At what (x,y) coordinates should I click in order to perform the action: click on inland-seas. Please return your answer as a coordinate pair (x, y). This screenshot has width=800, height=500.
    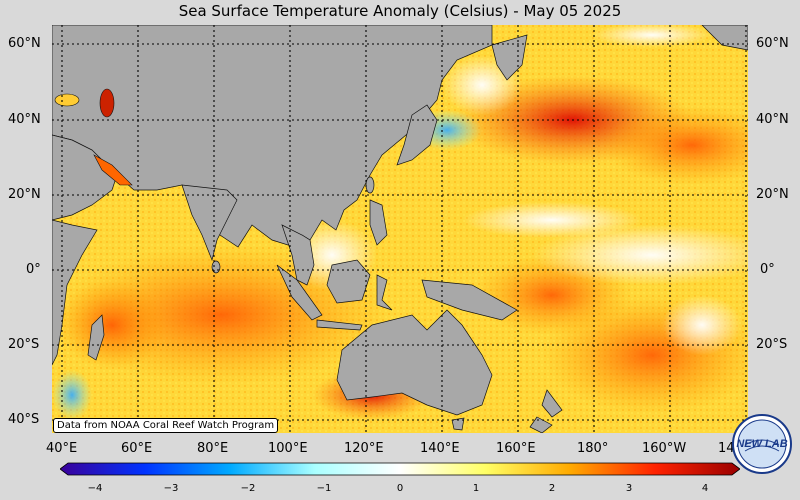
    Looking at the image, I should click on (93, 137).